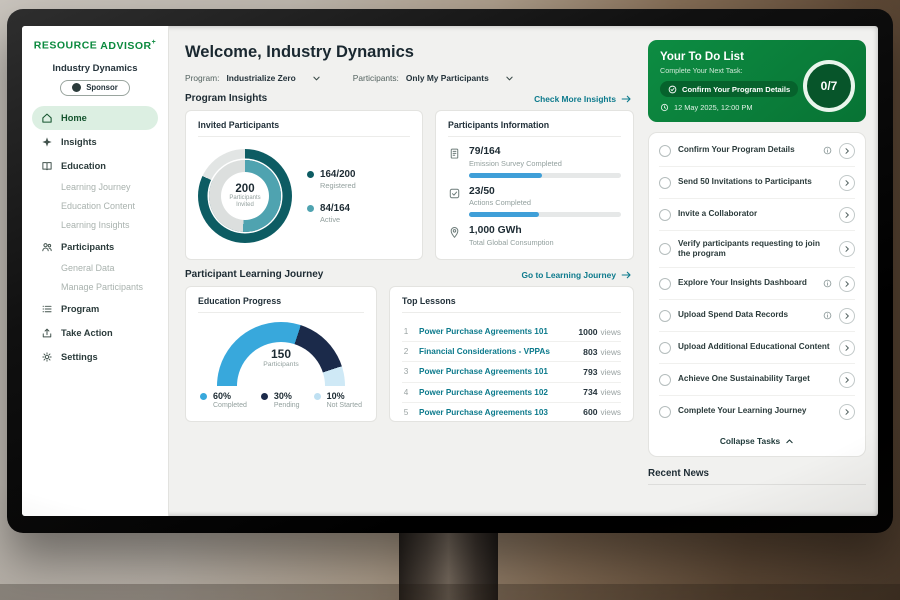 This screenshot has height=600, width=900. I want to click on task-item: Confirm Your Program Details, so click(757, 151).